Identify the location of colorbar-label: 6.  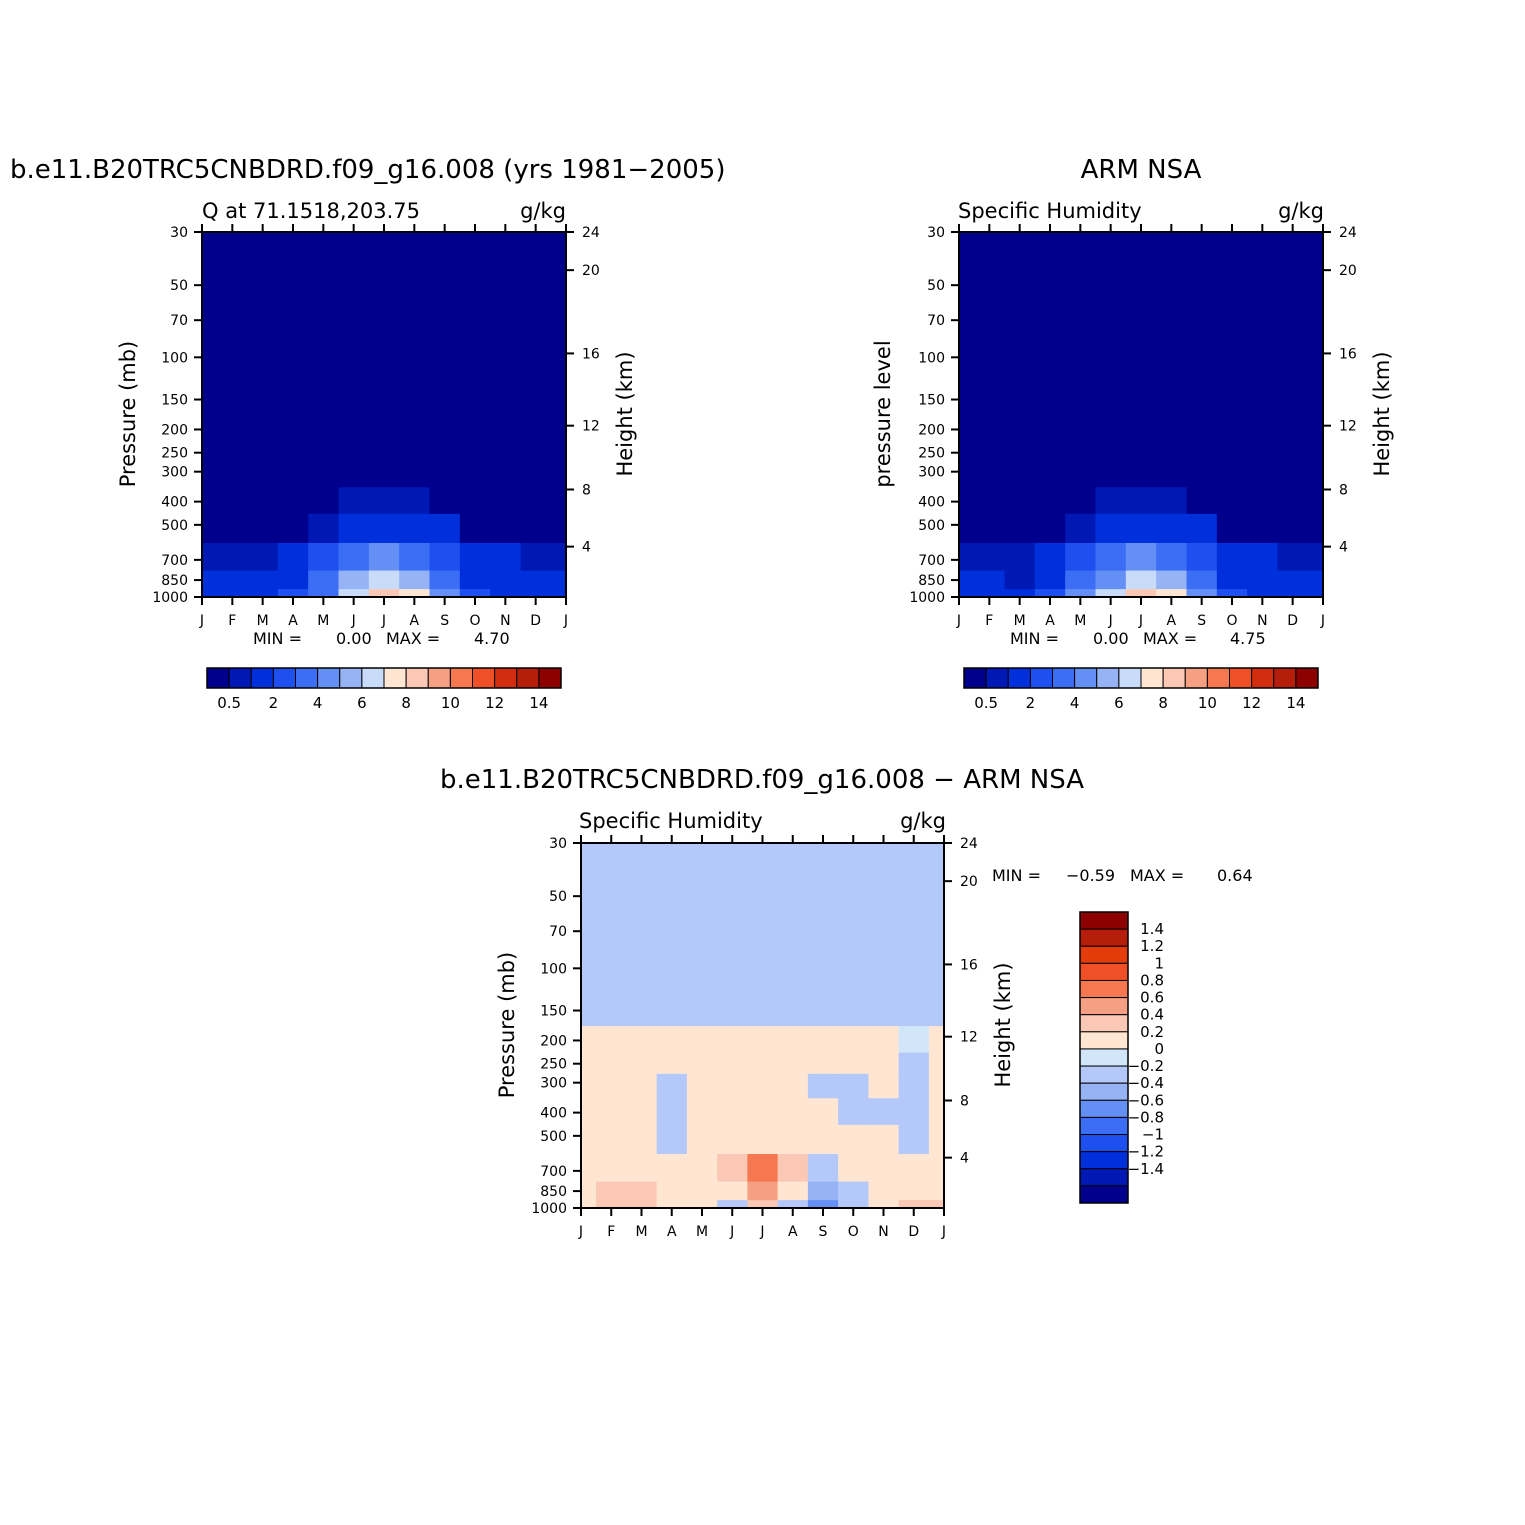
(1119, 703).